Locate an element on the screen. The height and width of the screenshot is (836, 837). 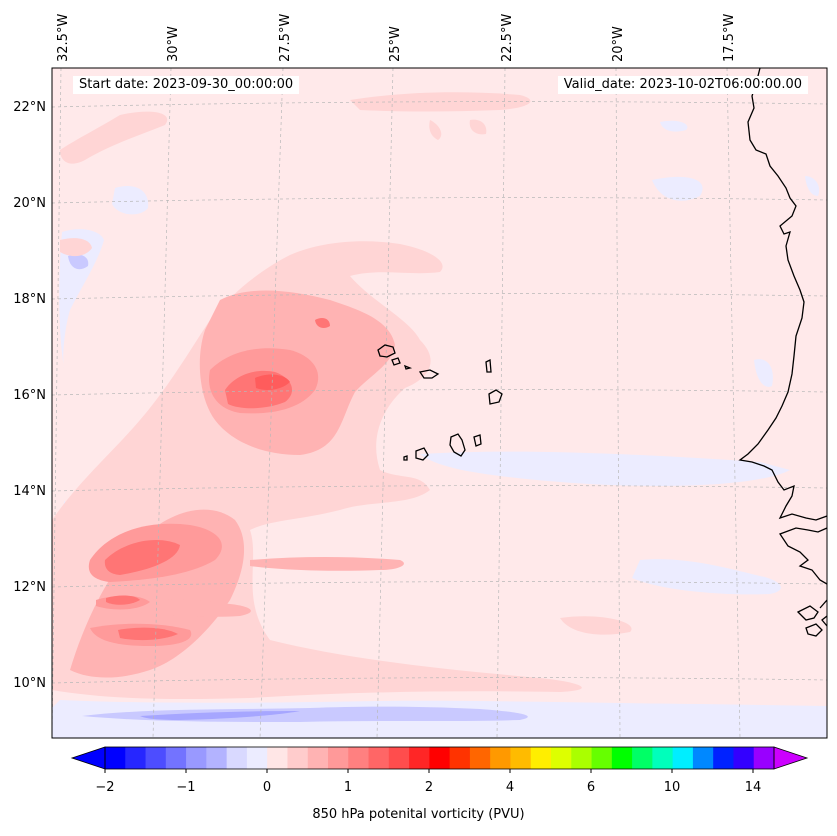
cape-verde-islands is located at coordinates (440, 402).